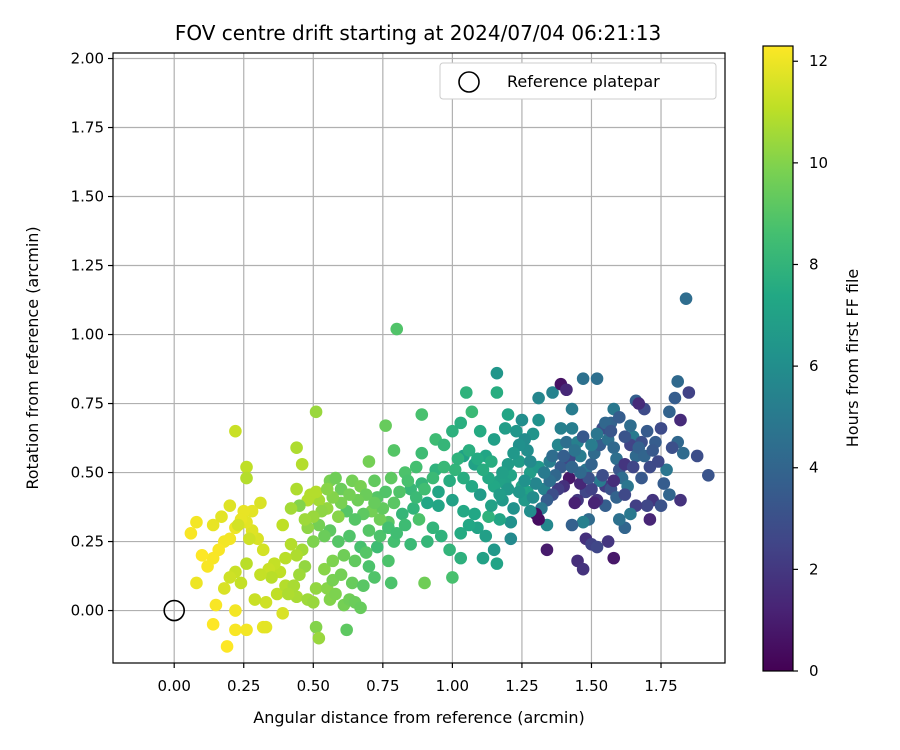 This screenshot has width=900, height=750. I want to click on y-axis-label: Rotation from reference (arcmin), so click(32, 357).